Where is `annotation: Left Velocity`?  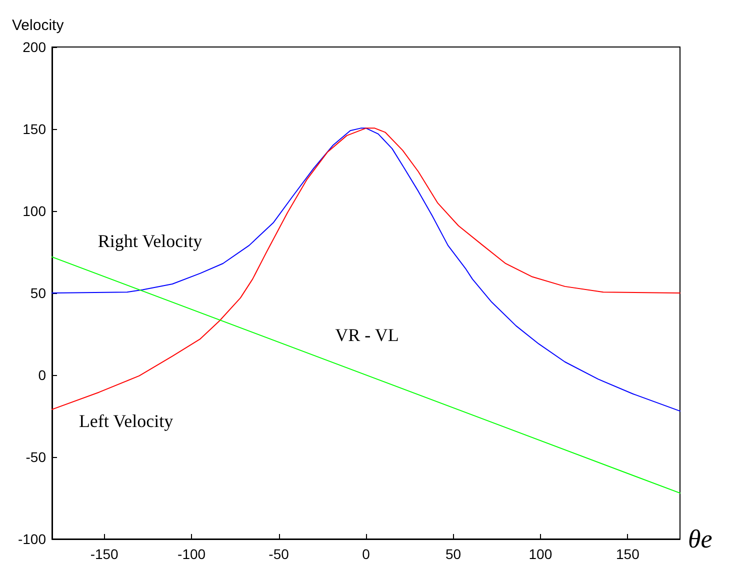
annotation: Left Velocity is located at coordinates (126, 421).